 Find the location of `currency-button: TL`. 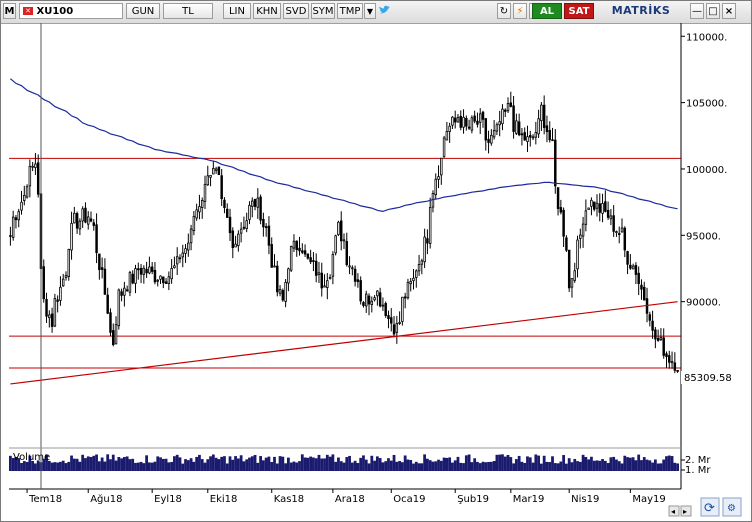

currency-button: TL is located at coordinates (188, 11).